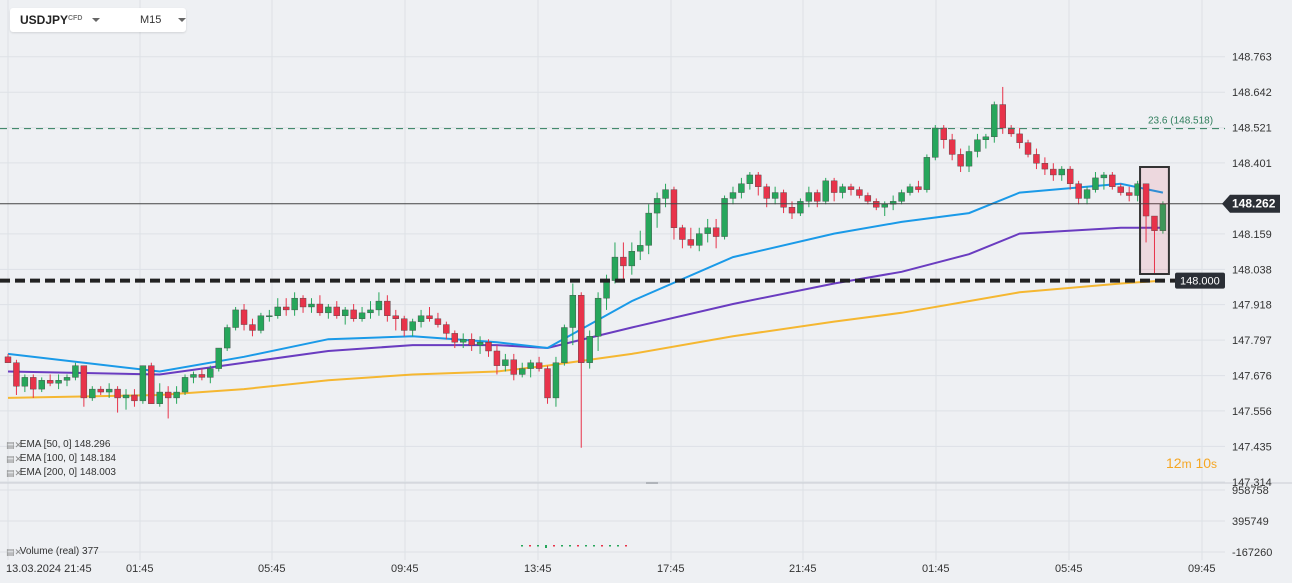 This screenshot has width=1292, height=583. Describe the element at coordinates (59, 551) in the screenshot. I see `volume-label: Volume (real) 377` at that location.